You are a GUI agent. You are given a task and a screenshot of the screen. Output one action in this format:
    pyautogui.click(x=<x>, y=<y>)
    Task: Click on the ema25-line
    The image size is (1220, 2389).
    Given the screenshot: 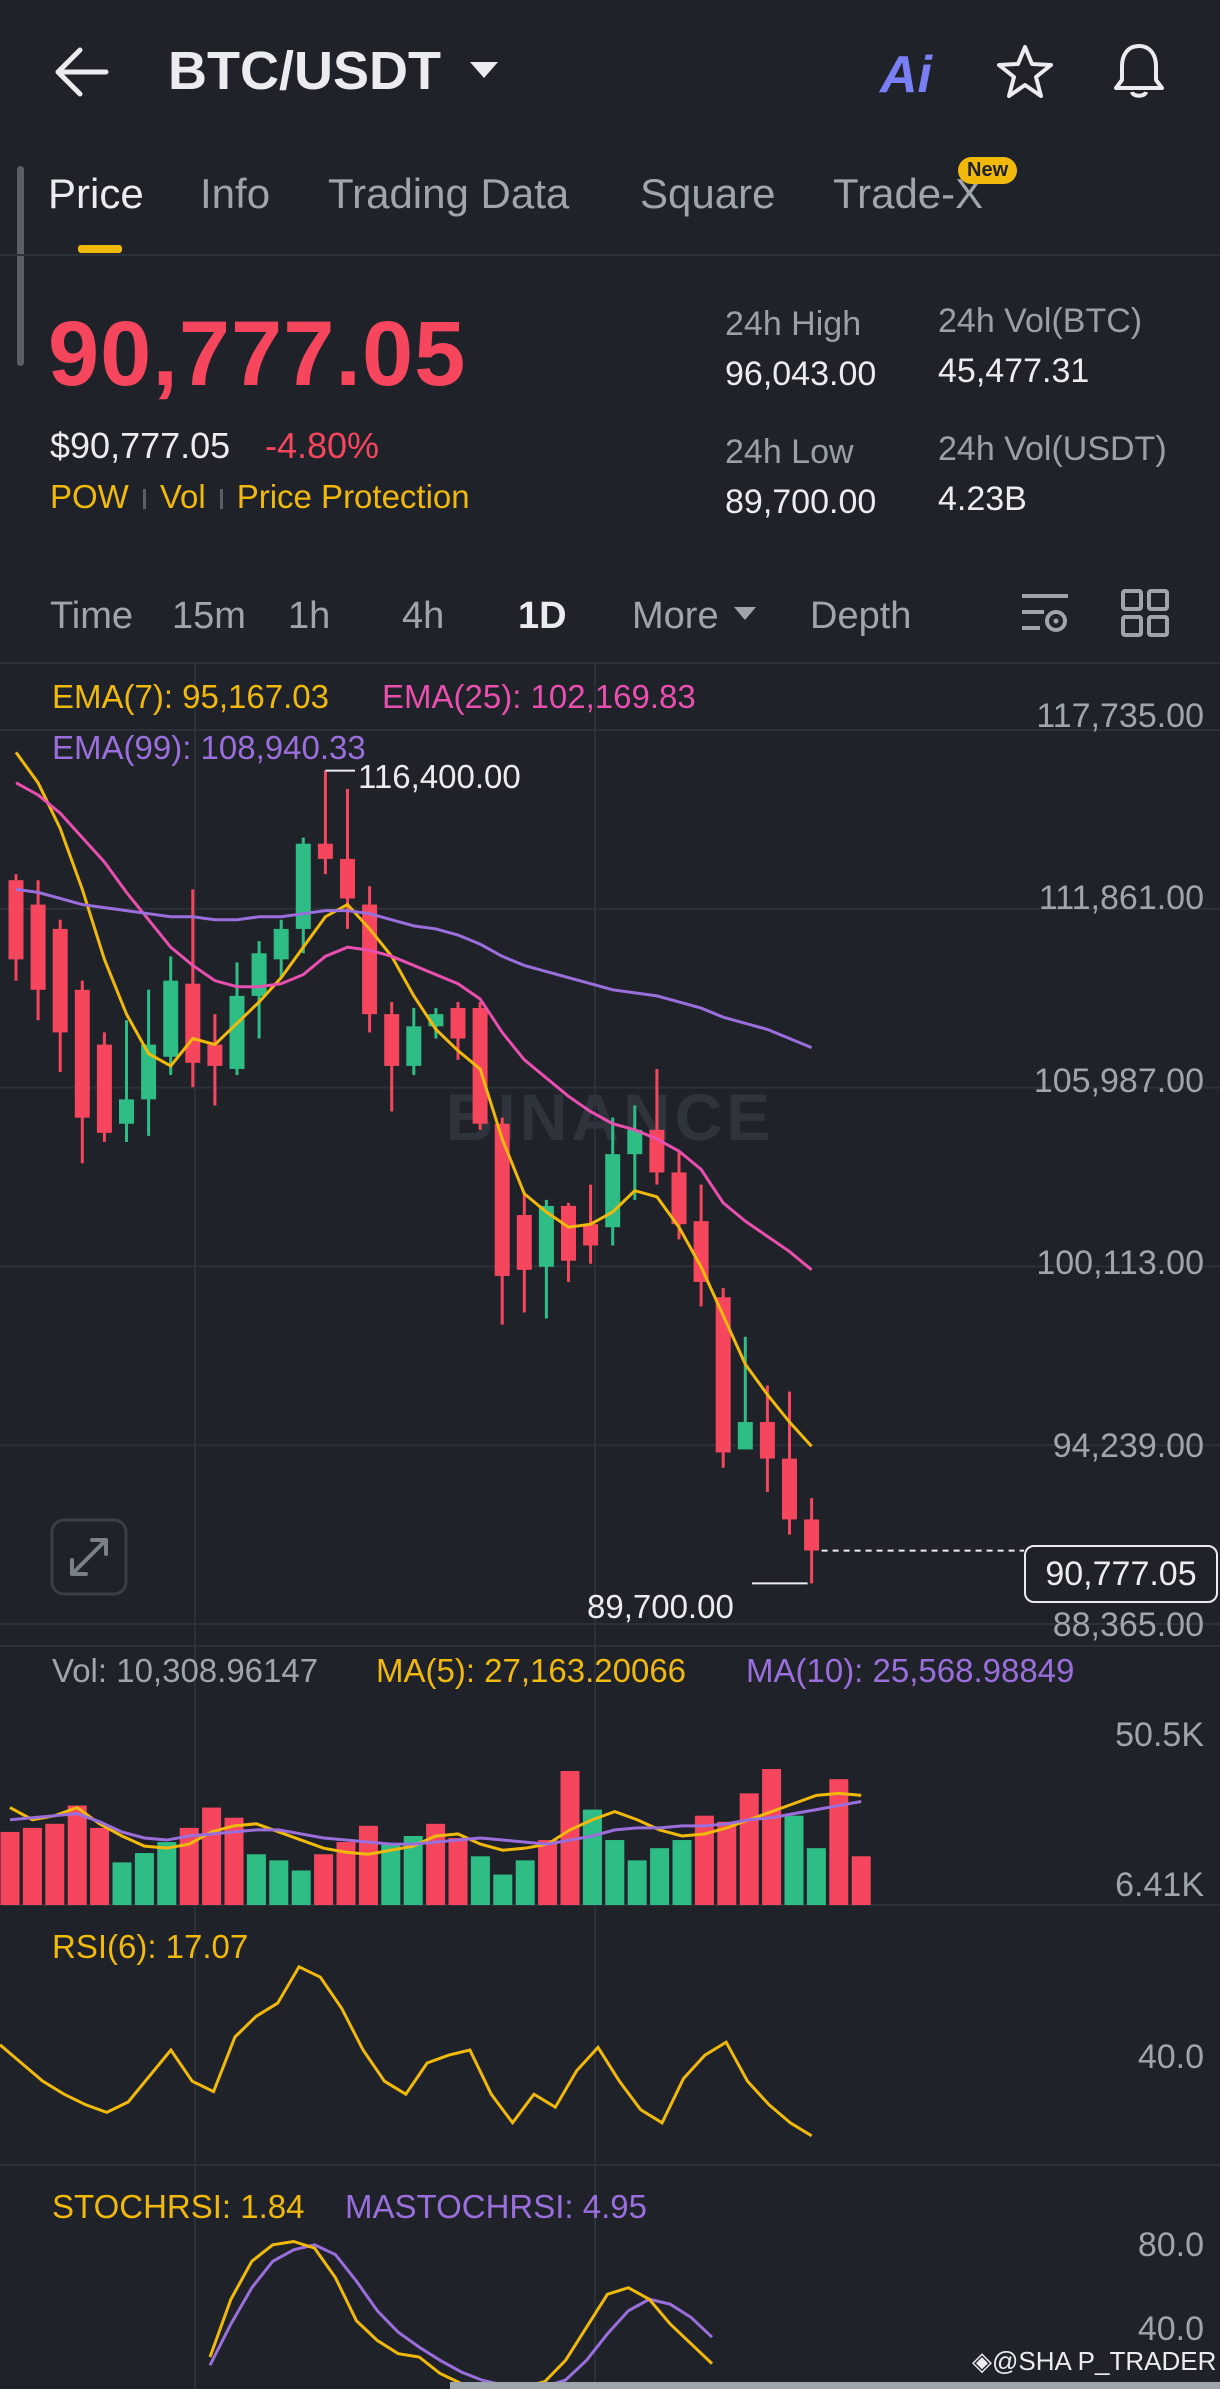 What is the action you would take?
    pyautogui.click(x=414, y=1026)
    